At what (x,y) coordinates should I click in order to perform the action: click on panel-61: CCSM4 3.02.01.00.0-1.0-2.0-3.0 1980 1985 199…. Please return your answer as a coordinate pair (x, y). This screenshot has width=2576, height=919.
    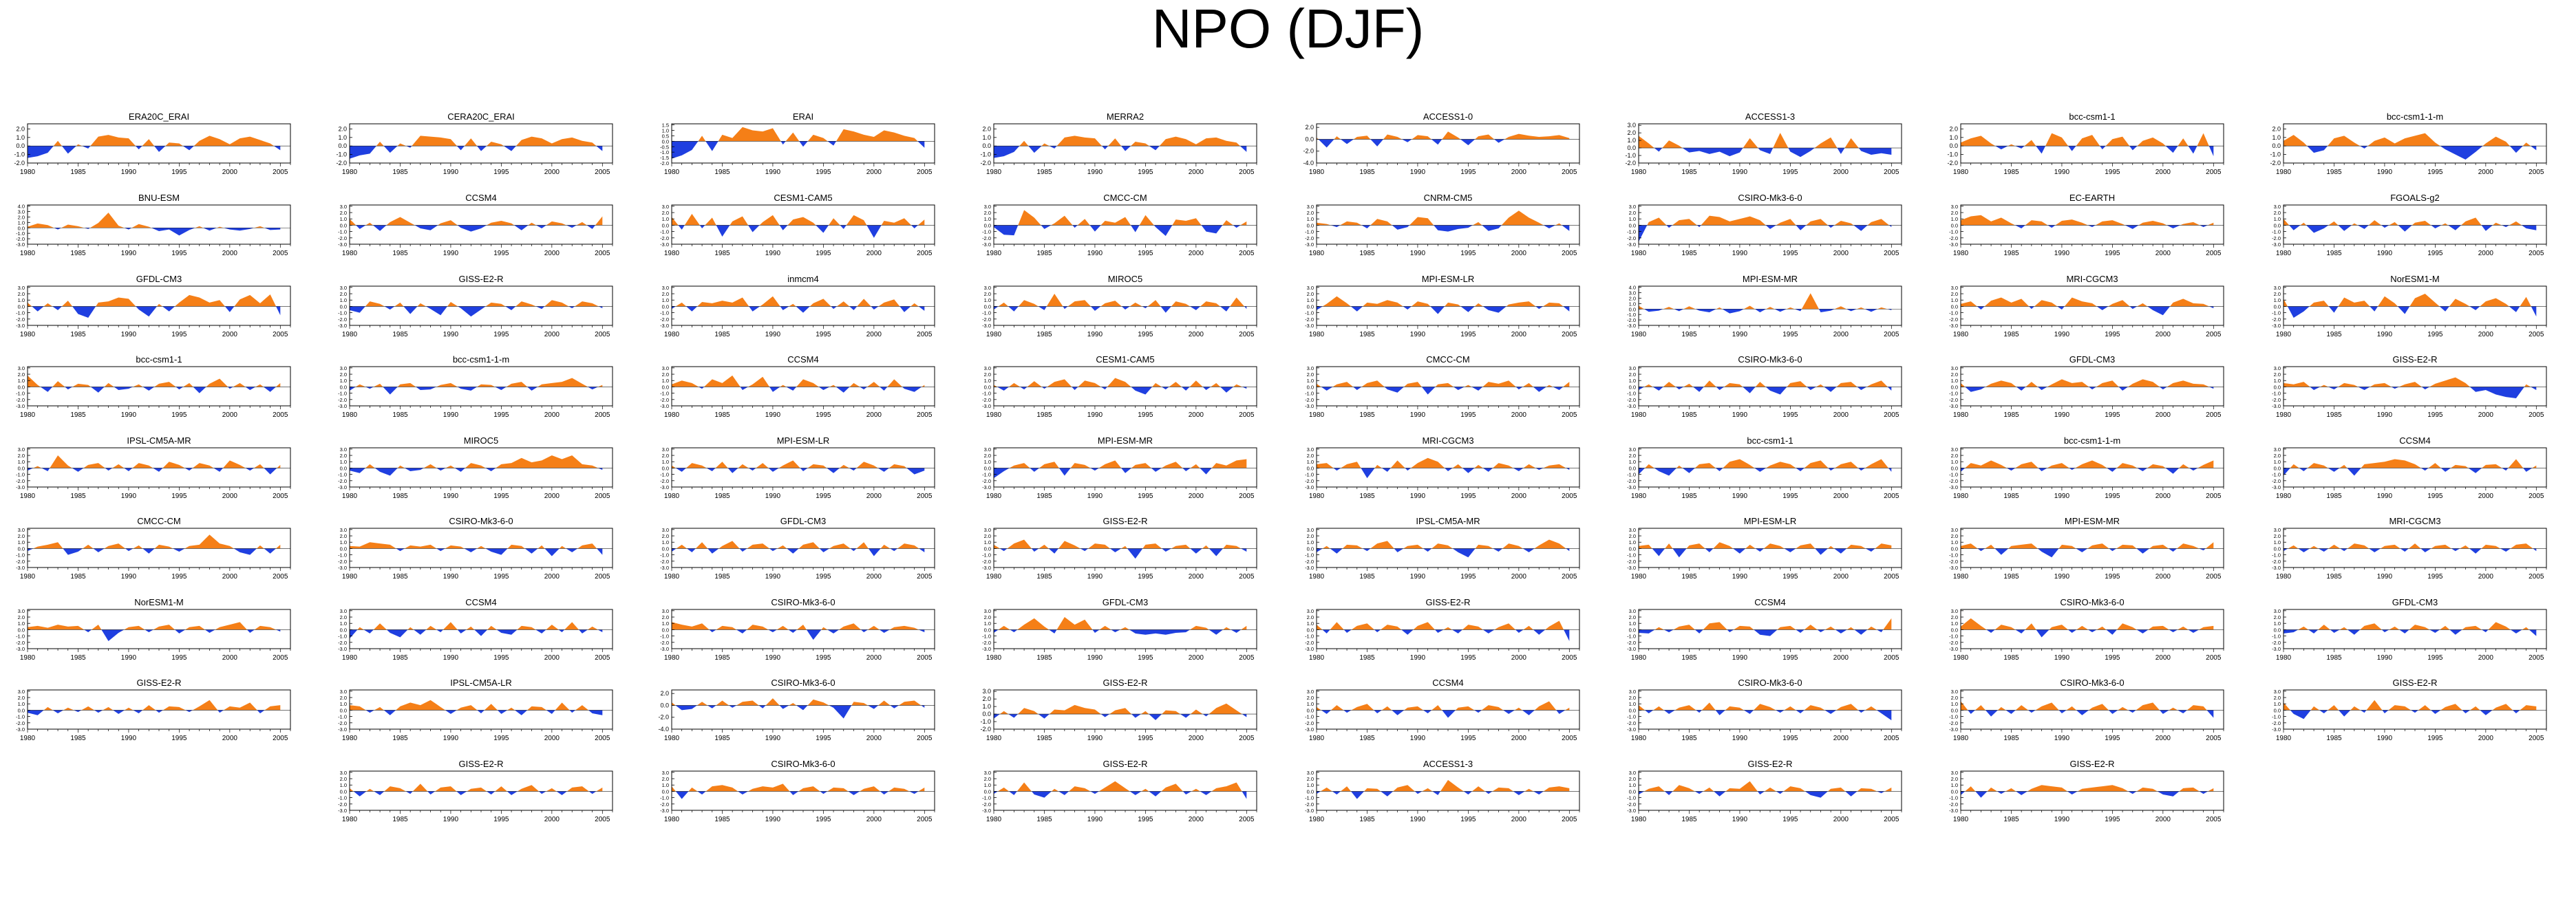
    Looking at the image, I should click on (1442, 710).